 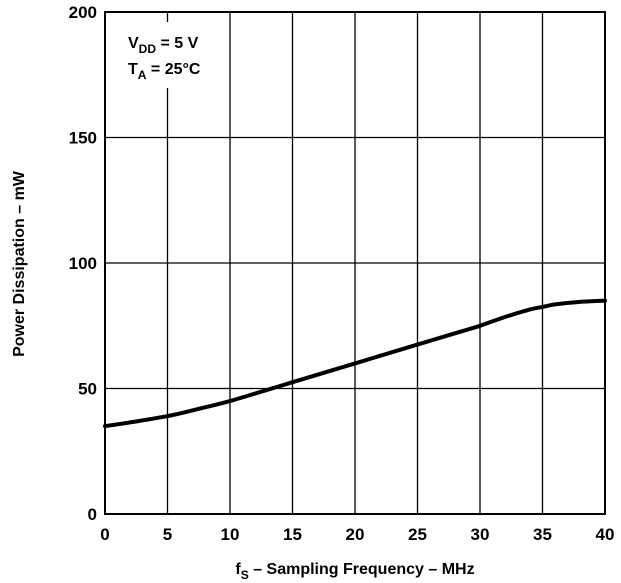 What do you see at coordinates (542, 534) in the screenshot?
I see `x-tick-label-7: 35` at bounding box center [542, 534].